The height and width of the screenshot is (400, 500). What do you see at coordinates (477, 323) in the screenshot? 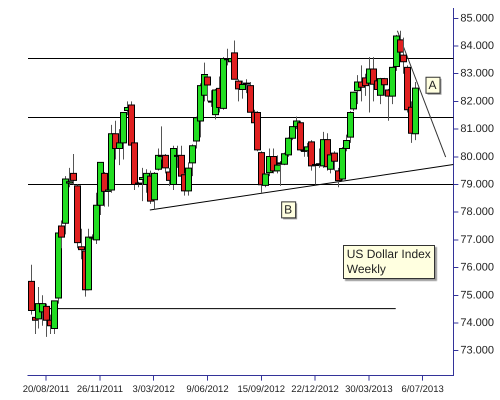
I see `y-tick-label: 74.000` at bounding box center [477, 323].